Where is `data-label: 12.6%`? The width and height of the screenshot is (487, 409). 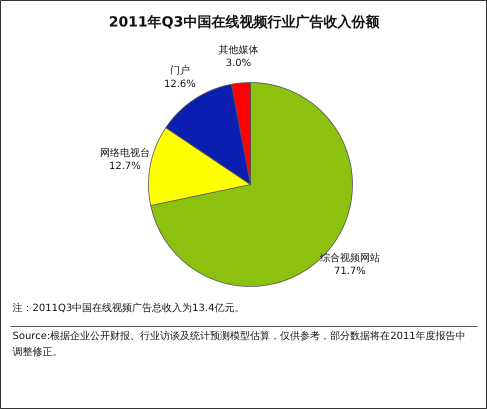
data-label: 12.6% is located at coordinates (180, 84).